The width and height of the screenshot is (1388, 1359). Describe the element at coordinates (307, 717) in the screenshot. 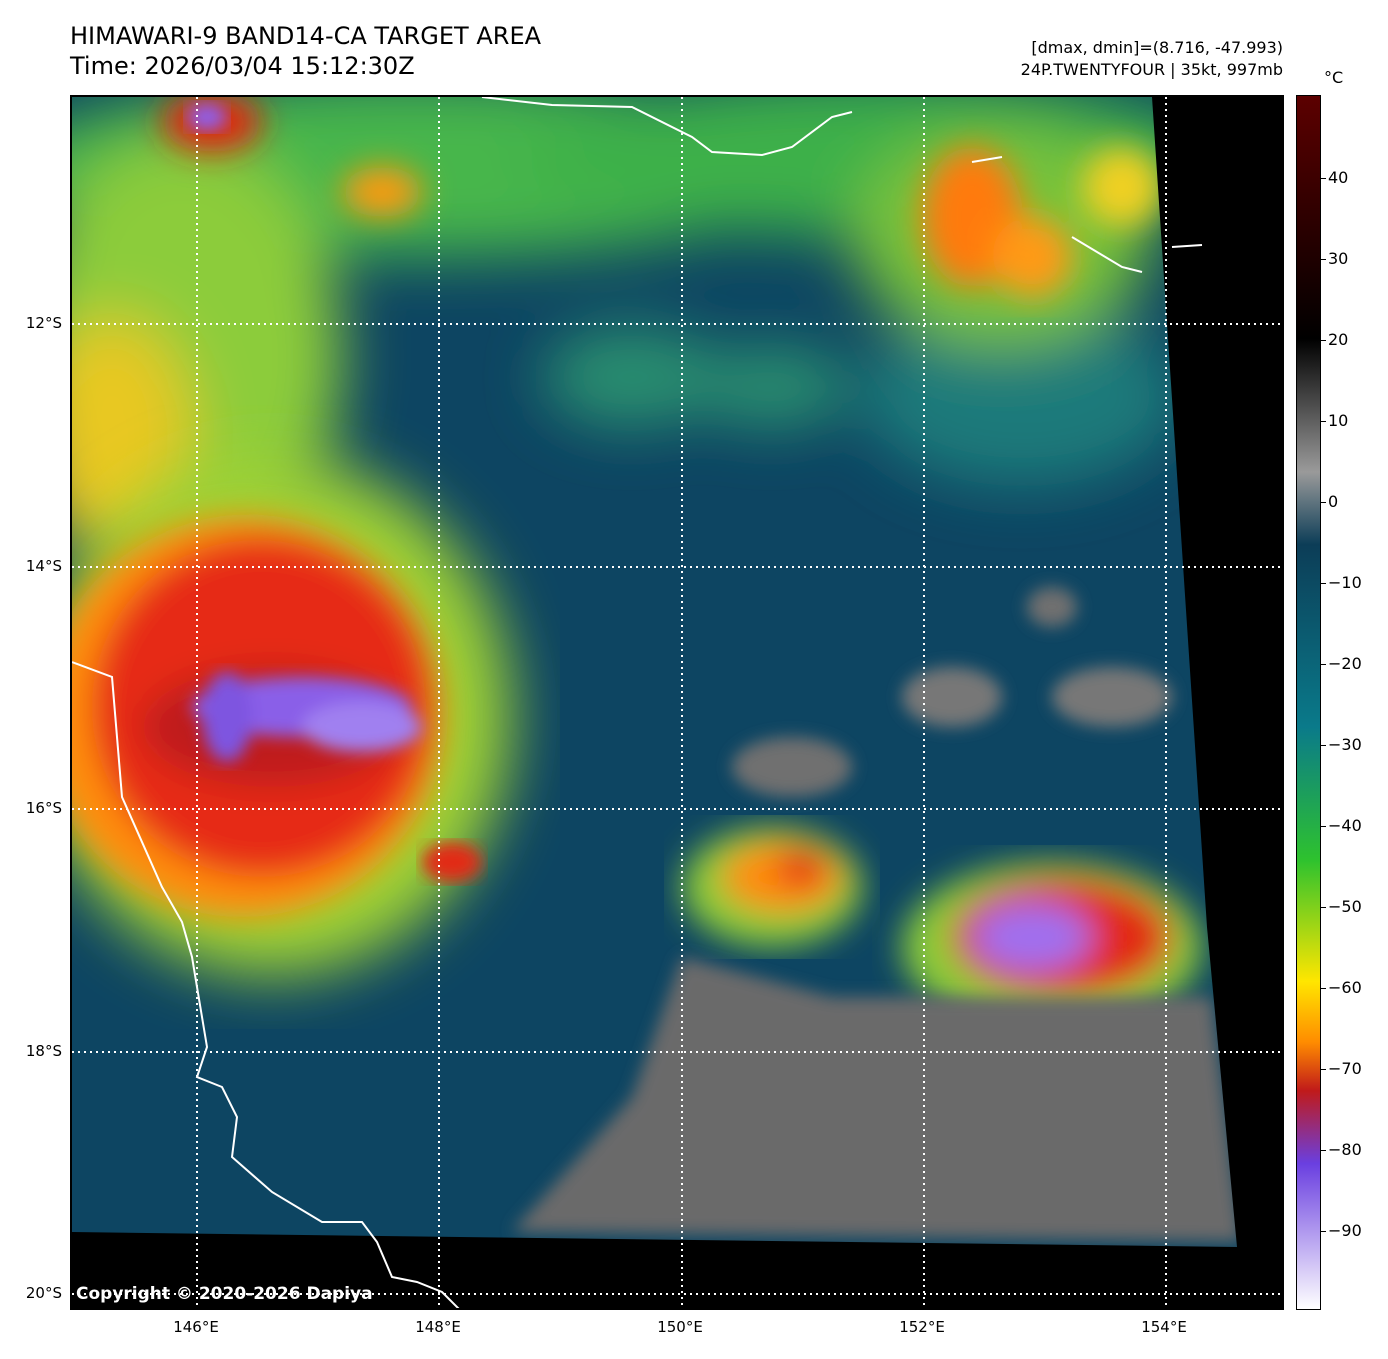

I see `storm-coldest-tops` at that location.